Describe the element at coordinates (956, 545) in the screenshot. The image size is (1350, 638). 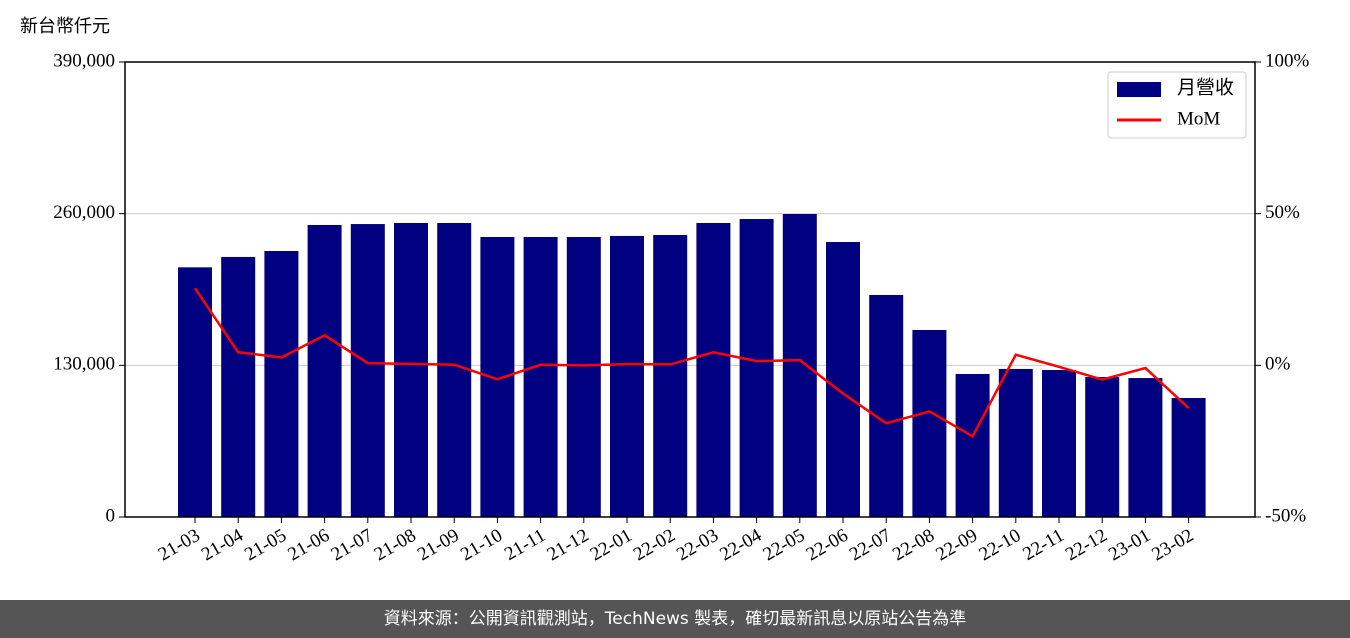
I see `x-tick-label: 22-09` at that location.